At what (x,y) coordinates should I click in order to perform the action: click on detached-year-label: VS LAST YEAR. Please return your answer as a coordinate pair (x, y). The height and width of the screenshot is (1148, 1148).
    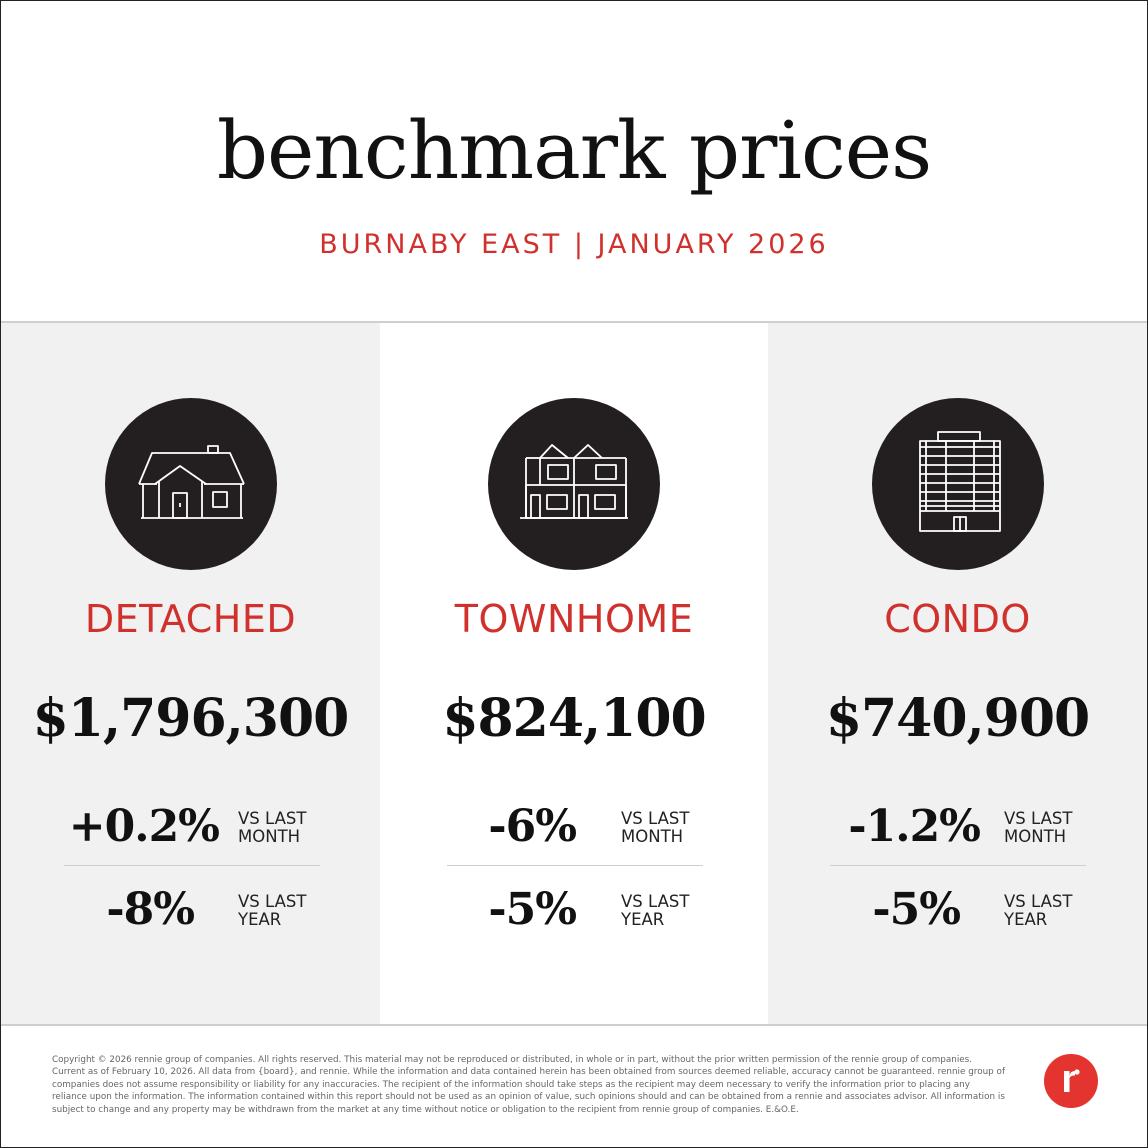
    Looking at the image, I should click on (293, 911).